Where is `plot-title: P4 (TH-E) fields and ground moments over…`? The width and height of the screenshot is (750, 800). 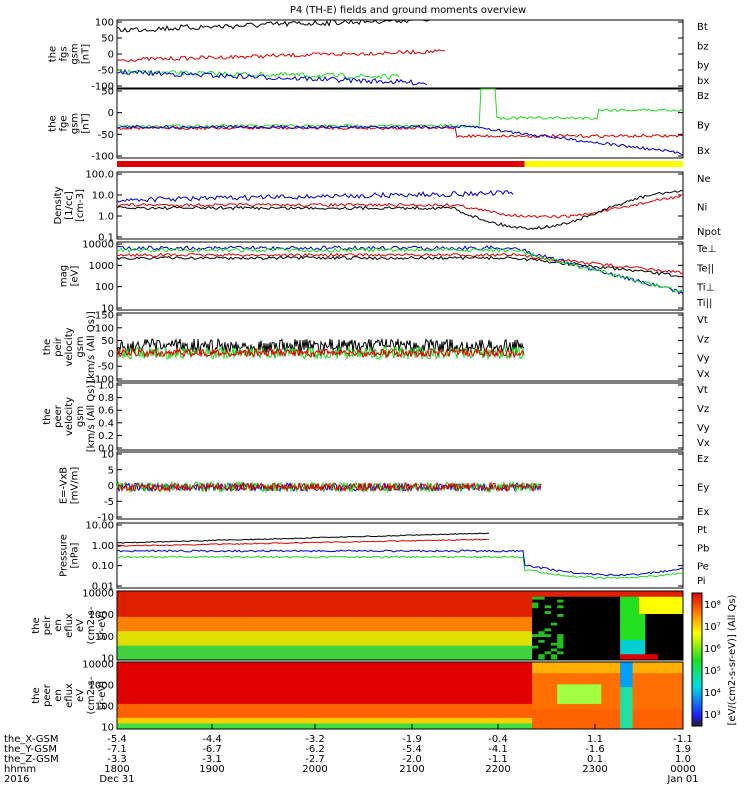 plot-title: P4 (TH-E) fields and ground moments over… is located at coordinates (408, 10).